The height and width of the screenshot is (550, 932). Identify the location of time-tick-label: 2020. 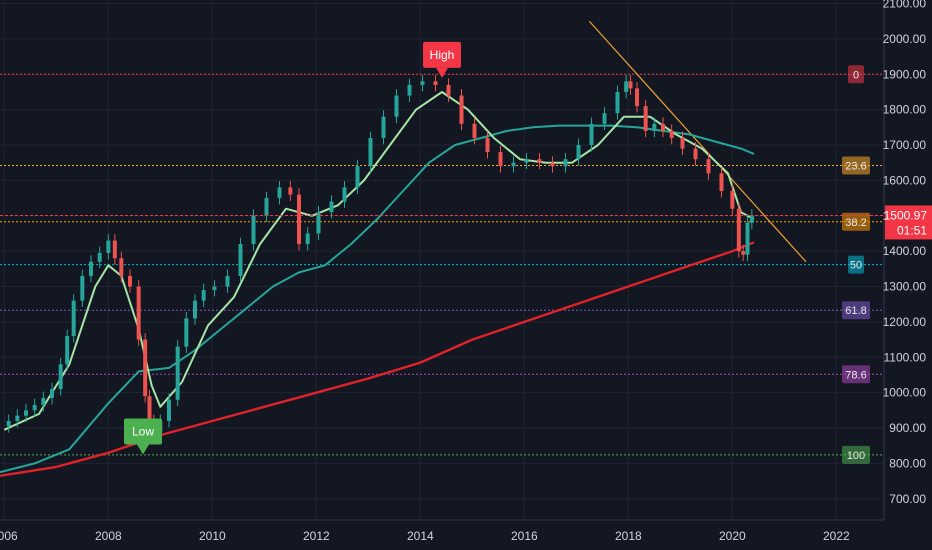
(732, 536).